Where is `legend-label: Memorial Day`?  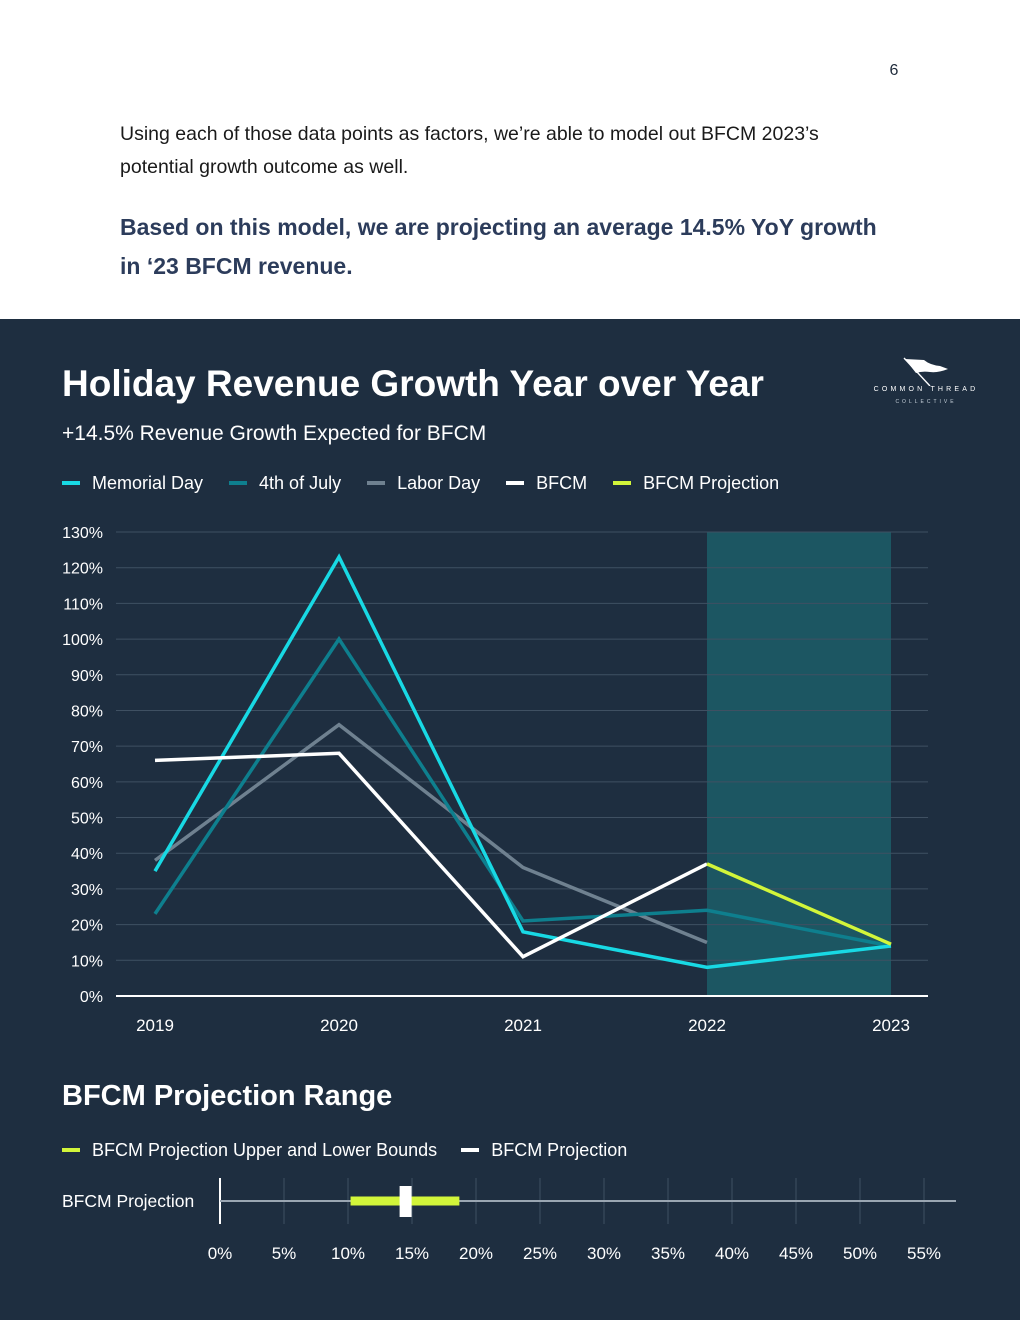
legend-label: Memorial Day is located at coordinates (148, 482).